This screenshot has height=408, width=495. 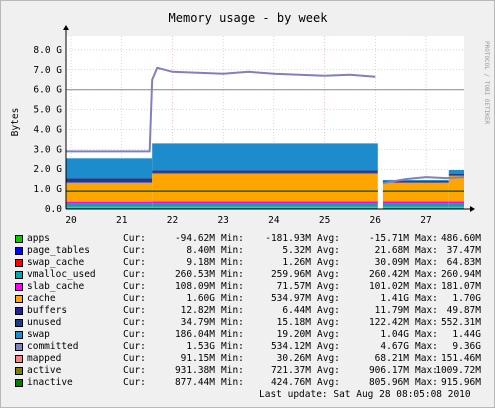 What do you see at coordinates (50, 382) in the screenshot?
I see `legend-name: inactive` at bounding box center [50, 382].